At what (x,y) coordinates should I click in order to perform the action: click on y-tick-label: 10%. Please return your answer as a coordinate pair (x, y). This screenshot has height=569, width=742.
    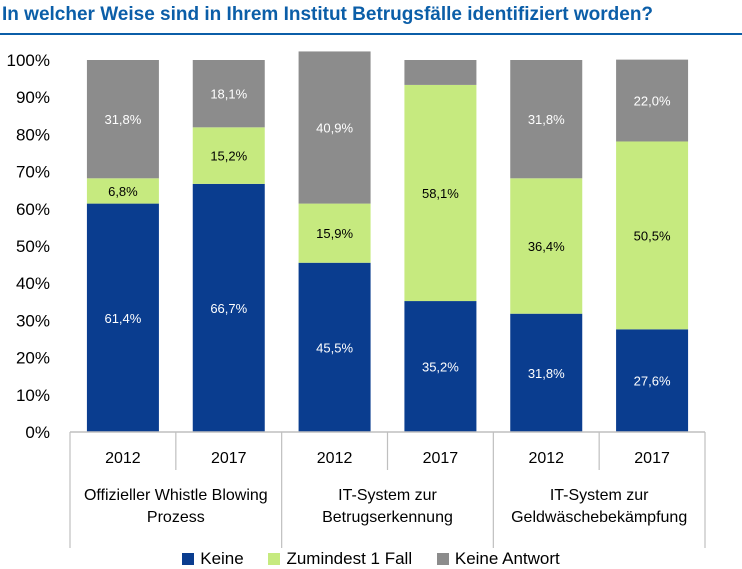
    Looking at the image, I should click on (33, 395).